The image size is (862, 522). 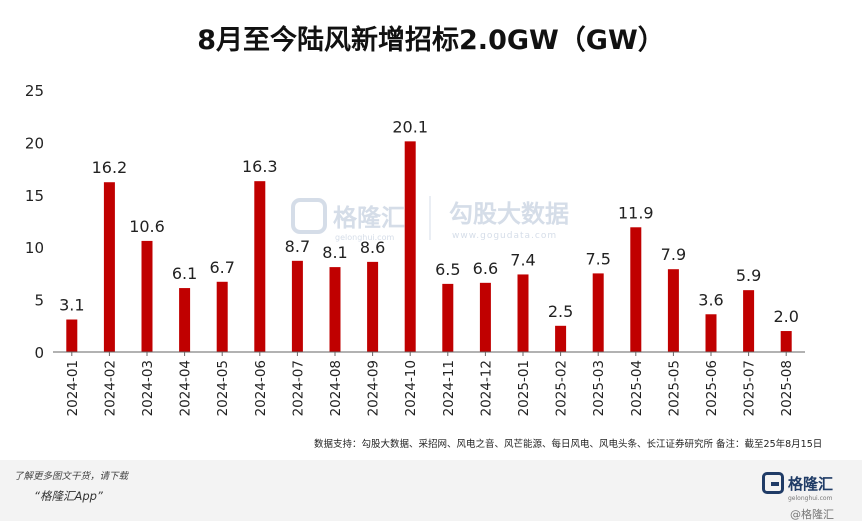 I want to click on watermark: 格隆汇 gelonghui.com 勾股大数据 www.gogudata.com, so click(x=430, y=219).